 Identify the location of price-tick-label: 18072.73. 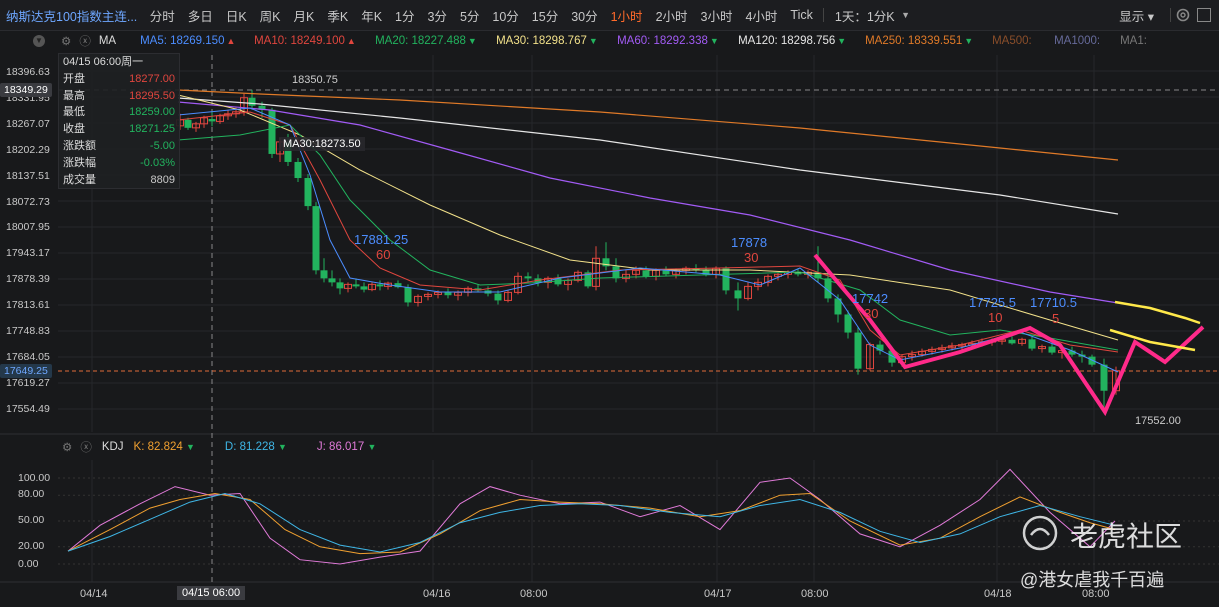
(28, 201).